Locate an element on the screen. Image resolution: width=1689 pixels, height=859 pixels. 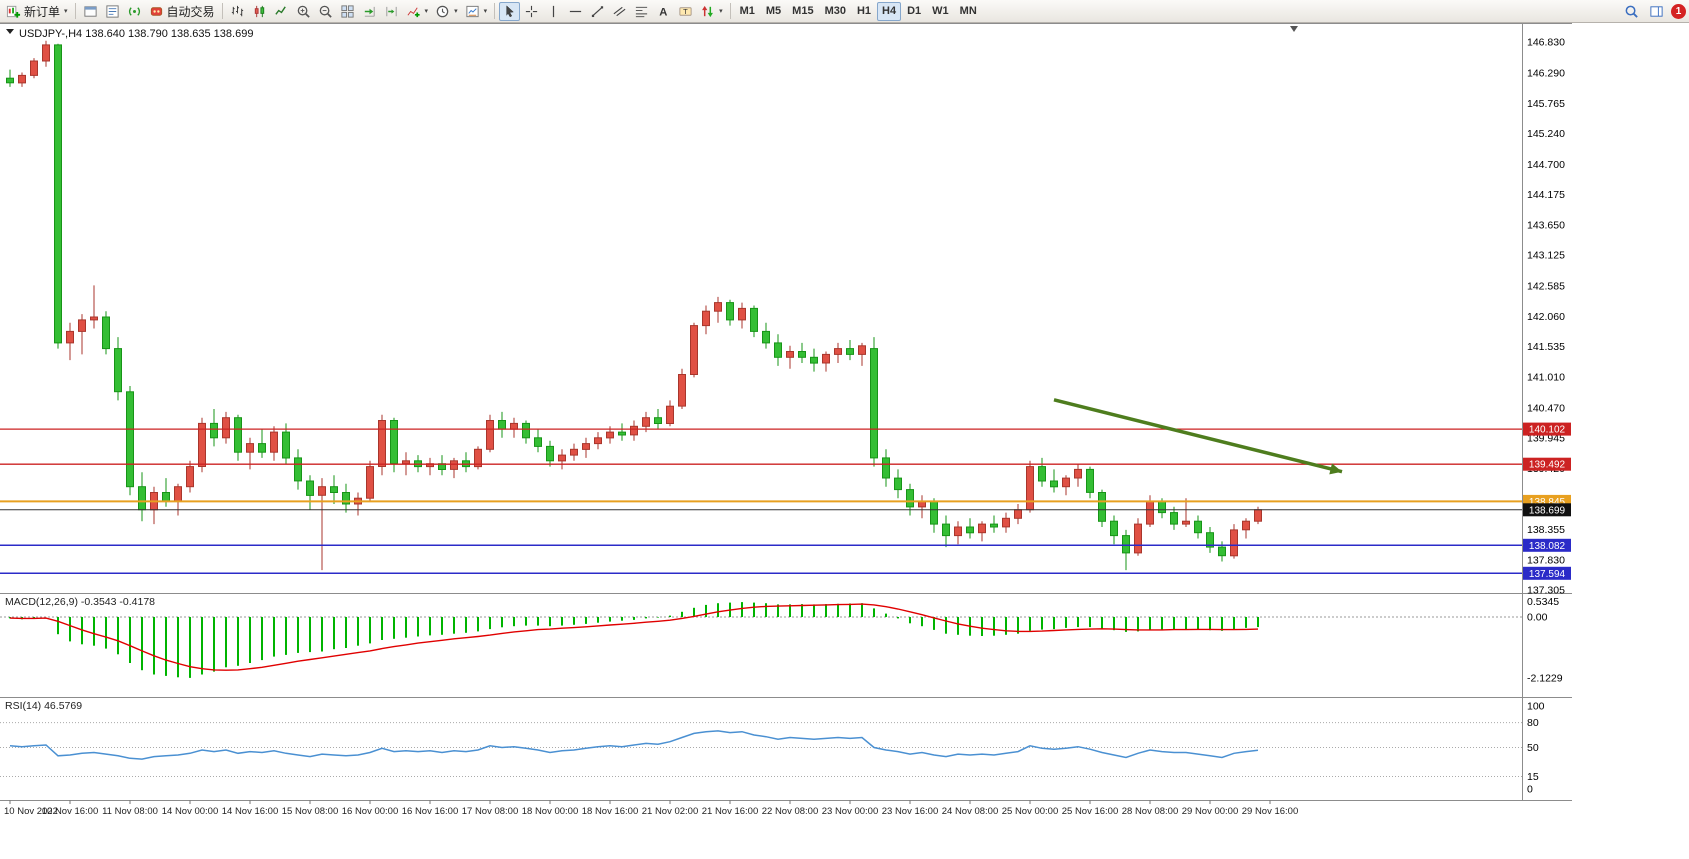
svg-text: 145.765 is located at coordinates (1546, 104).